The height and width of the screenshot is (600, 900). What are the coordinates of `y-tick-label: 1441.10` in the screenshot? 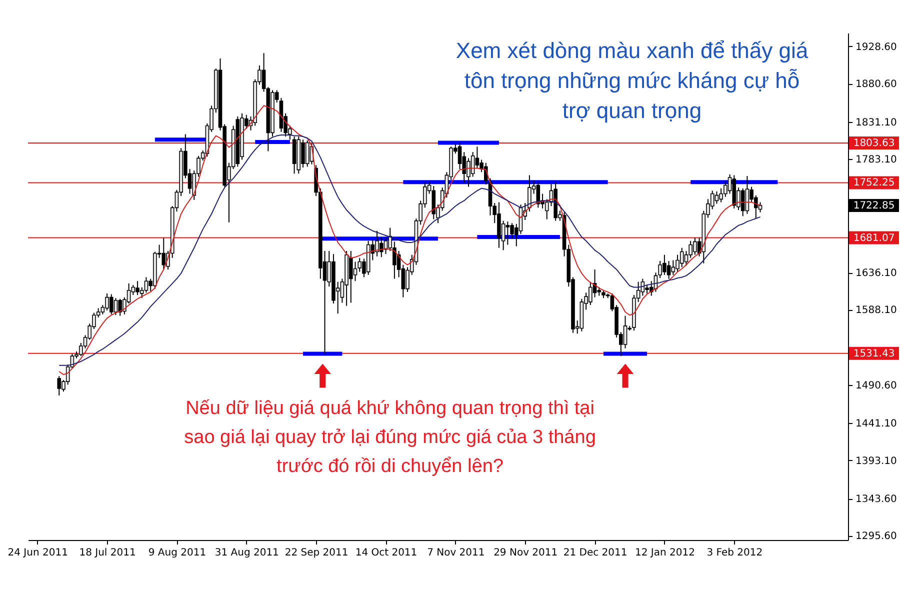 It's located at (876, 424).